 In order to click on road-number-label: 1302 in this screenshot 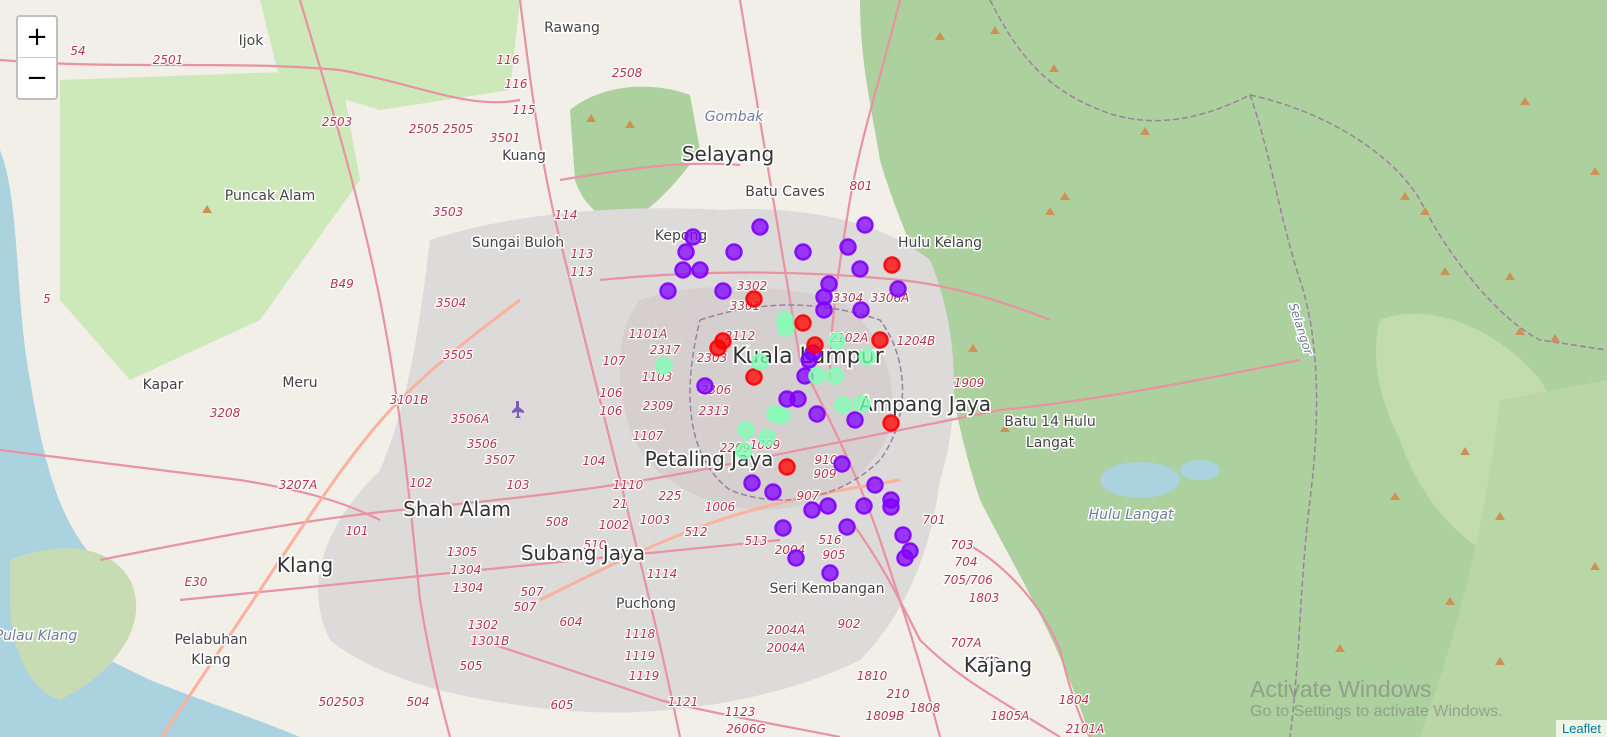, I will do `click(483, 625)`.